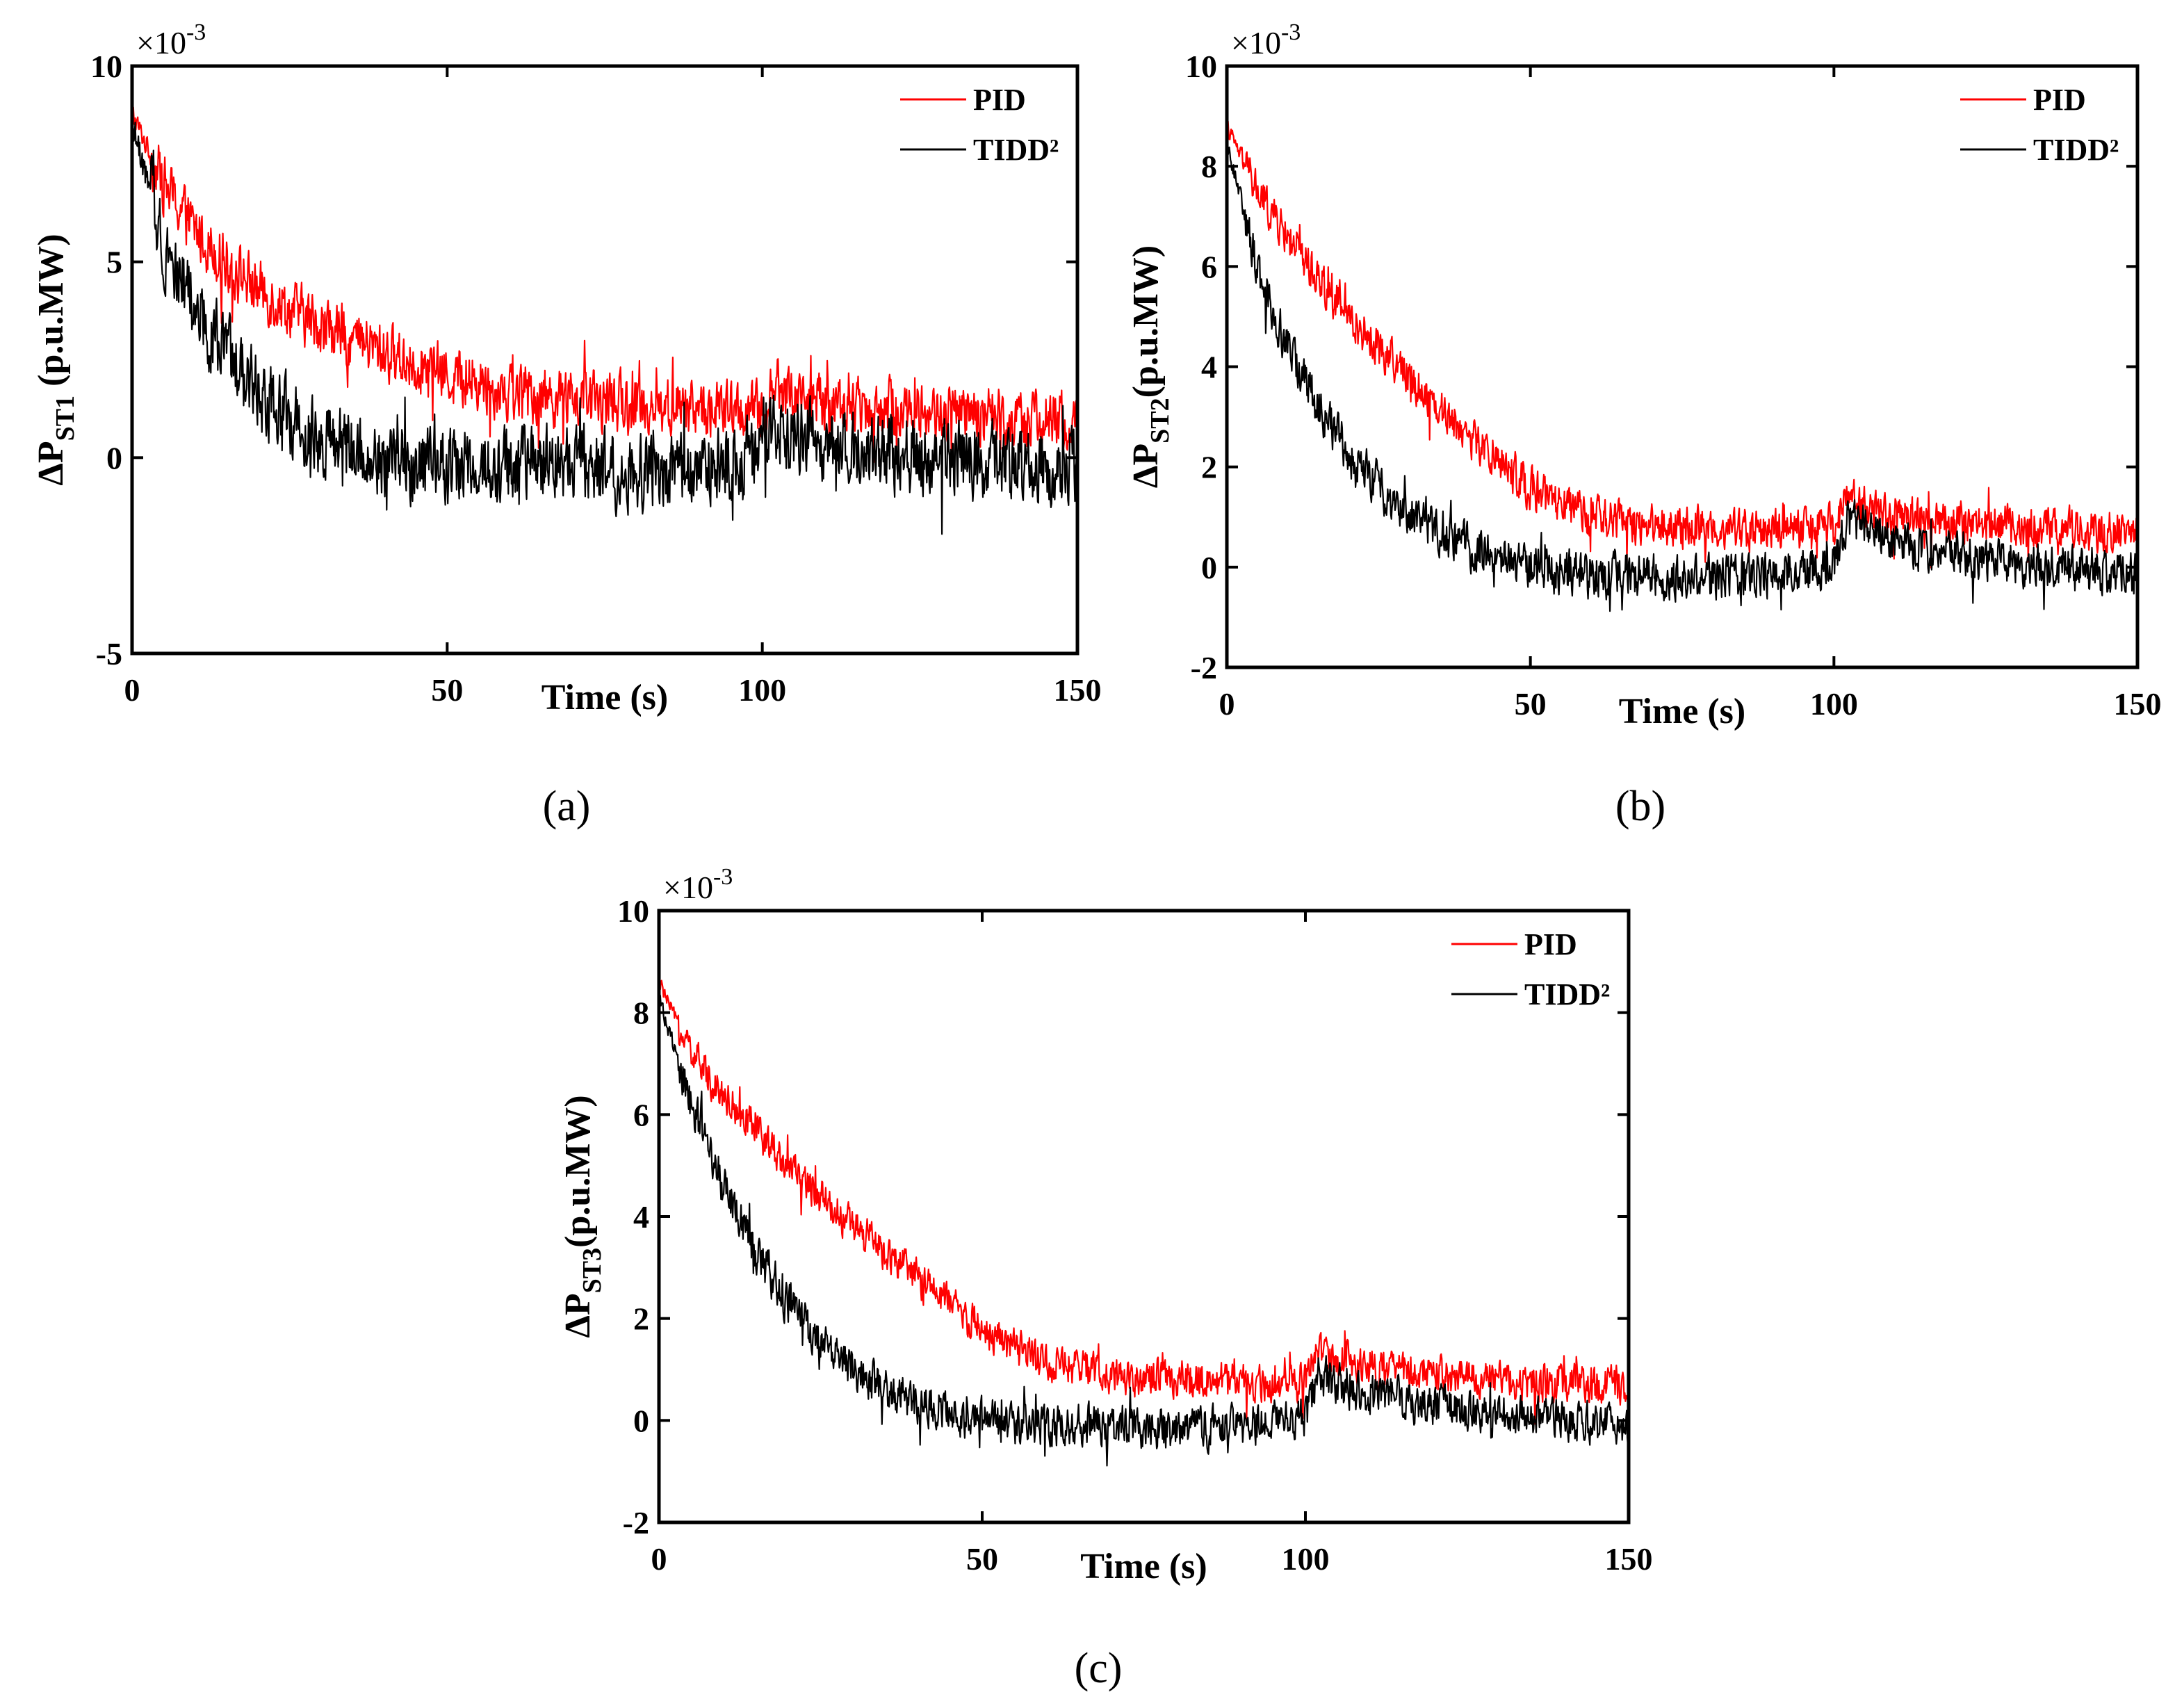 This screenshot has height=1708, width=2175. What do you see at coordinates (567, 807) in the screenshot?
I see `panel-caption: (a)` at bounding box center [567, 807].